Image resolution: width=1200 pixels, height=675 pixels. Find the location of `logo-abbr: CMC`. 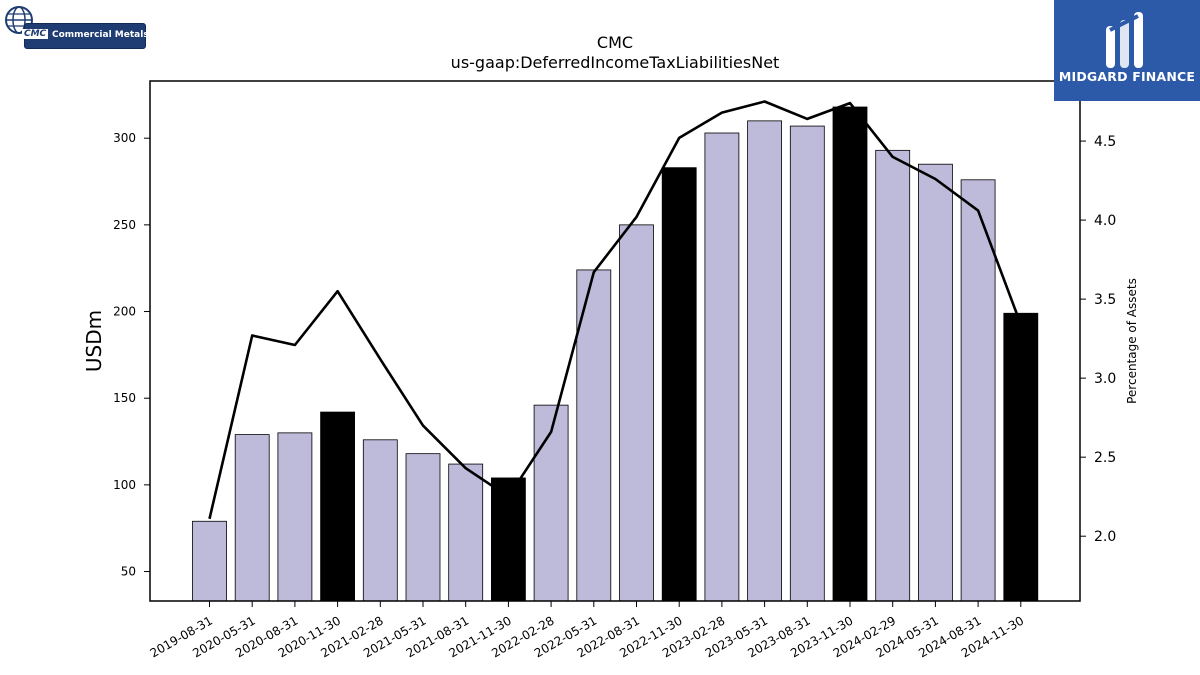

logo-abbr: CMC is located at coordinates (35, 34).